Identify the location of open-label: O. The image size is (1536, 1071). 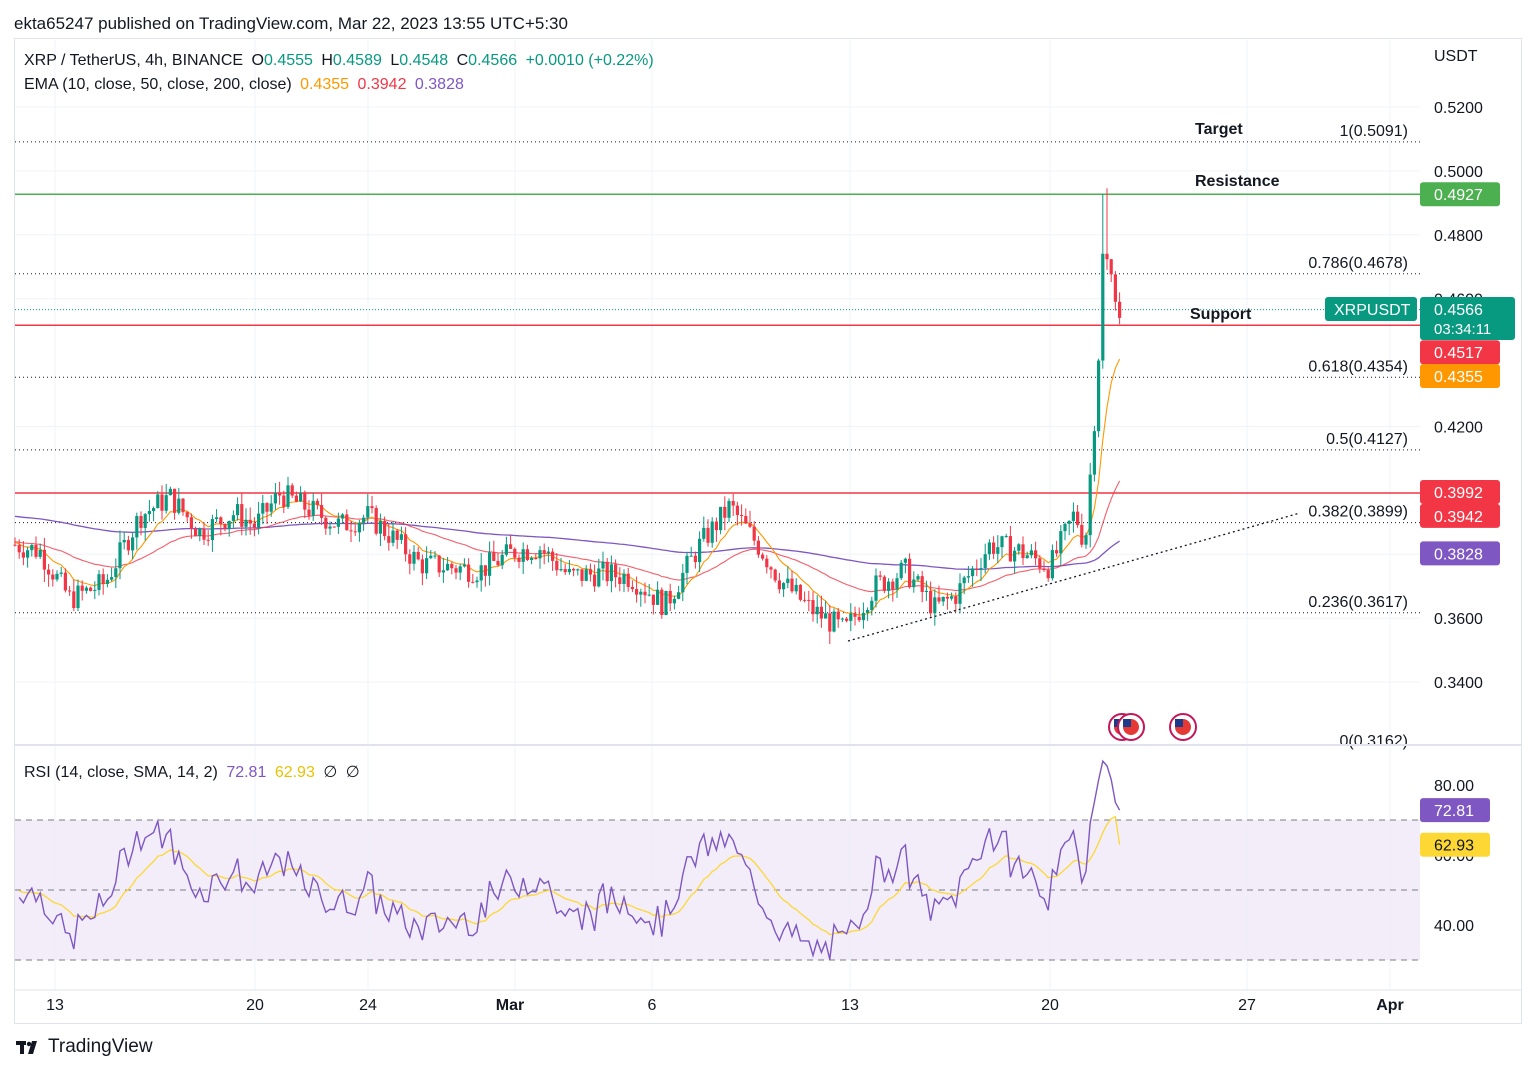
(257, 60).